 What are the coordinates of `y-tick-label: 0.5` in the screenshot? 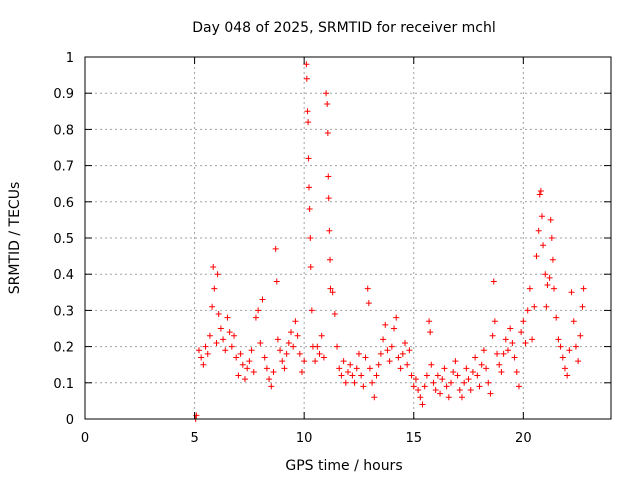 It's located at (63, 239).